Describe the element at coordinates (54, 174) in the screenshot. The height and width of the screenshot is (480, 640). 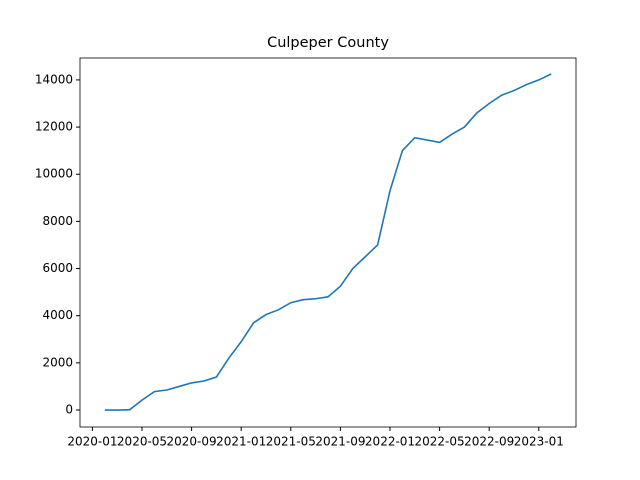
I see `y-tick-label: 10000` at that location.